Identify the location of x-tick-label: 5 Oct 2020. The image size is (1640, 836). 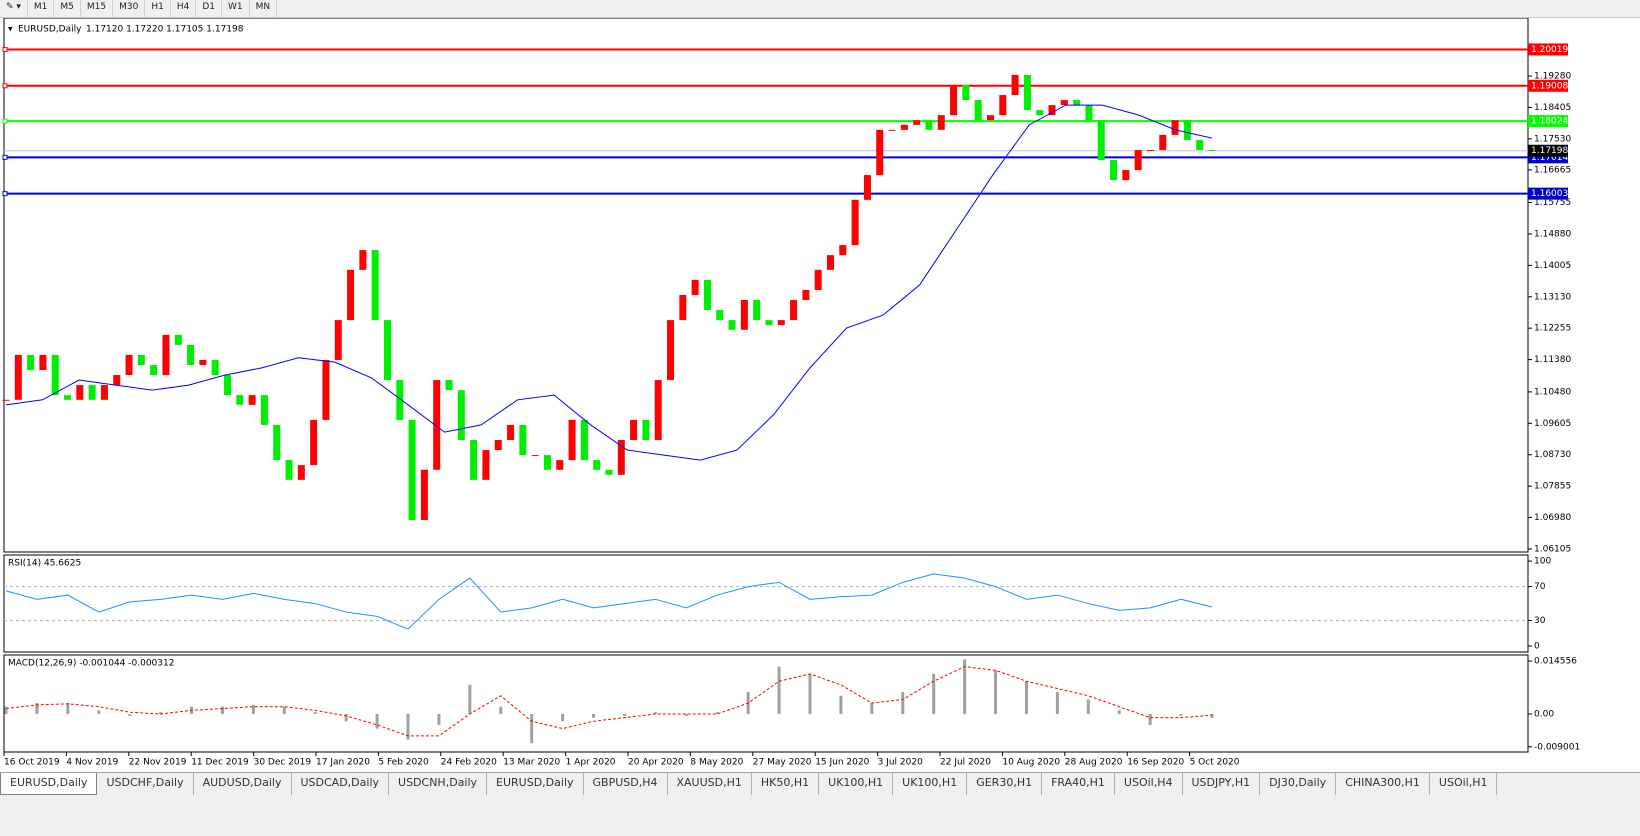
(1215, 763).